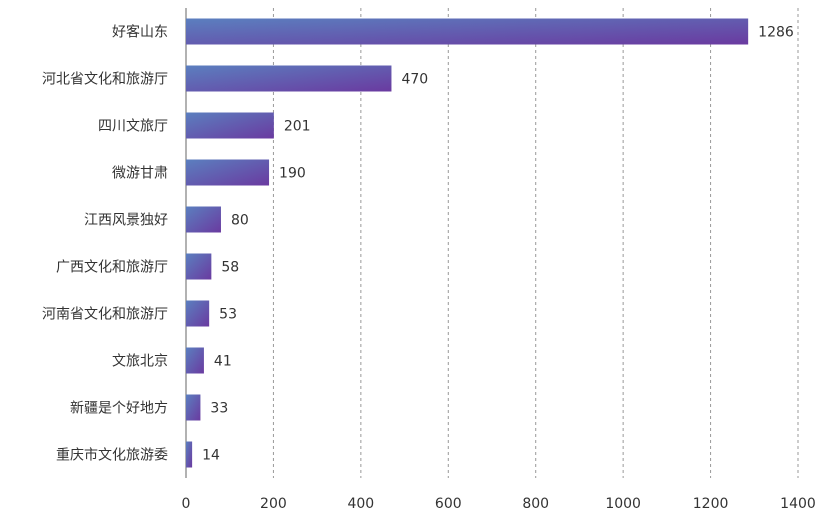 This screenshot has height=528, width=826. What do you see at coordinates (223, 362) in the screenshot?
I see `value-label: 41` at bounding box center [223, 362].